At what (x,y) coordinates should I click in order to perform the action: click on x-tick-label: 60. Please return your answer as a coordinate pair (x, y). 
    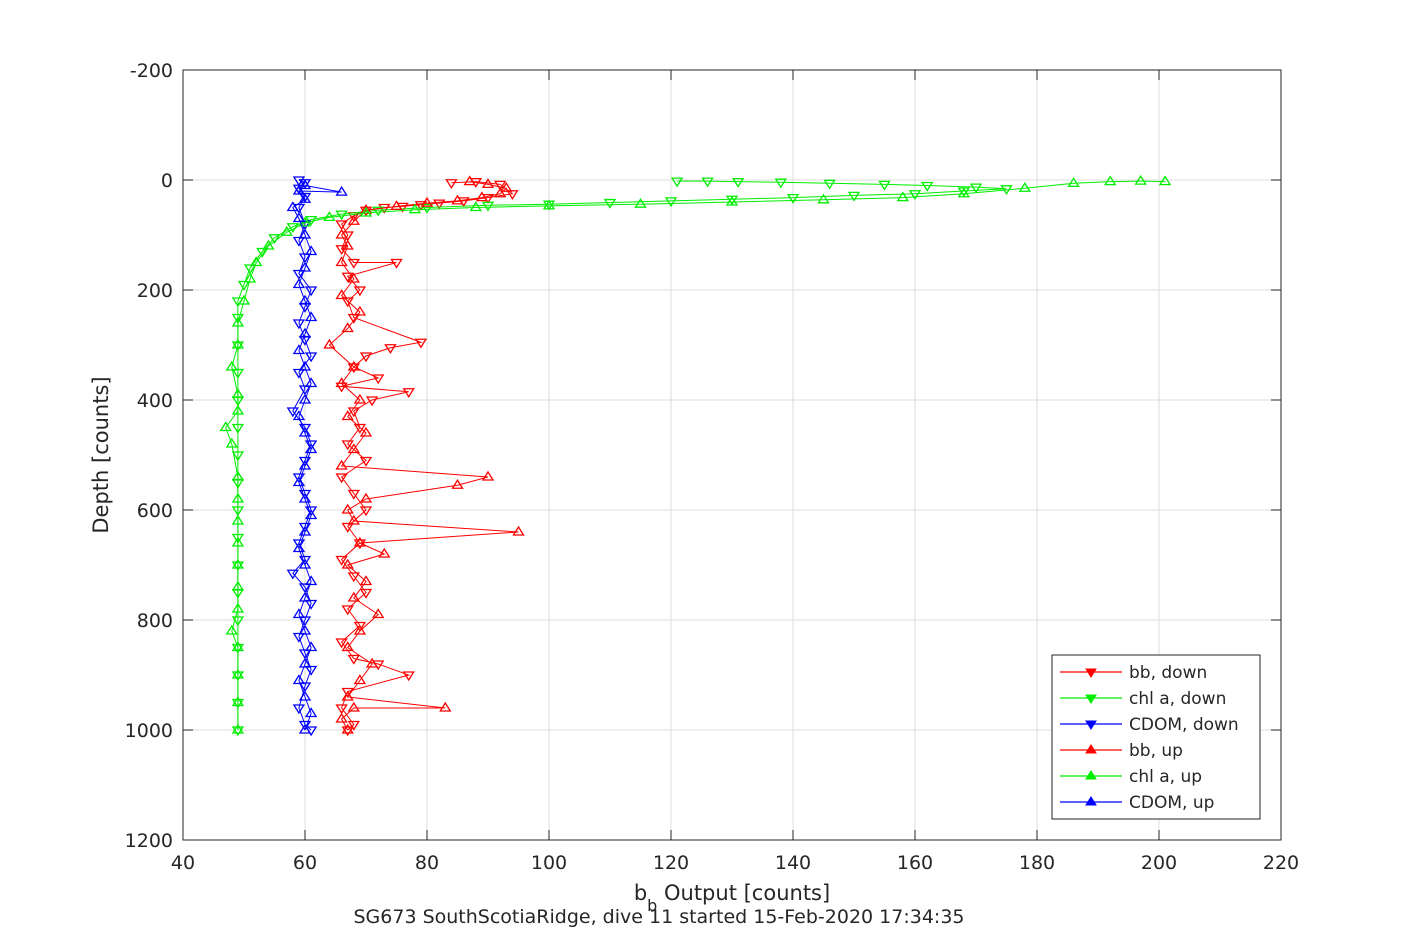
    Looking at the image, I should click on (305, 863).